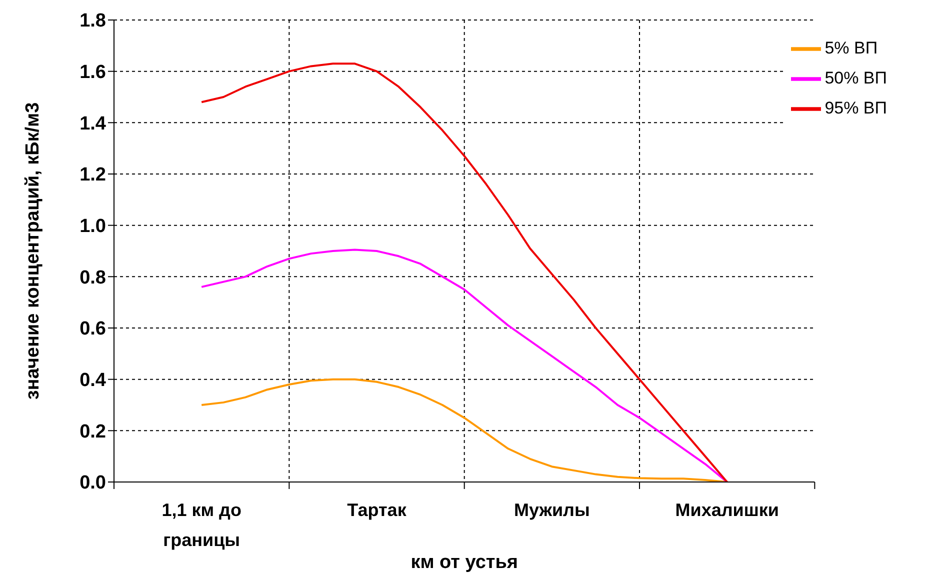 The width and height of the screenshot is (938, 580). Describe the element at coordinates (93, 73) in the screenshot. I see `y-tick-label: 1.6` at that location.